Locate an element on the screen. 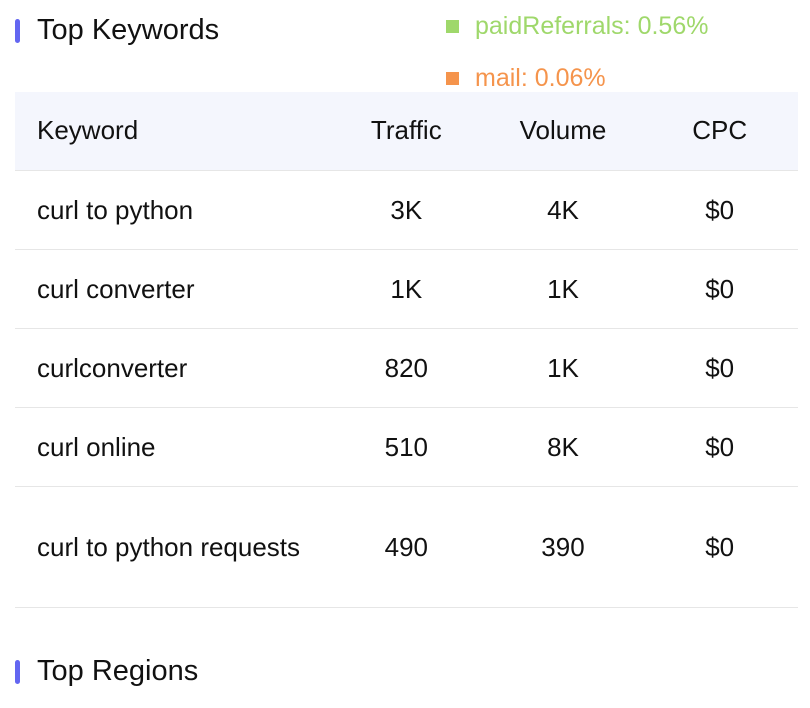 This screenshot has height=708, width=810. top-regions-header: Top Regions is located at coordinates (106, 671).